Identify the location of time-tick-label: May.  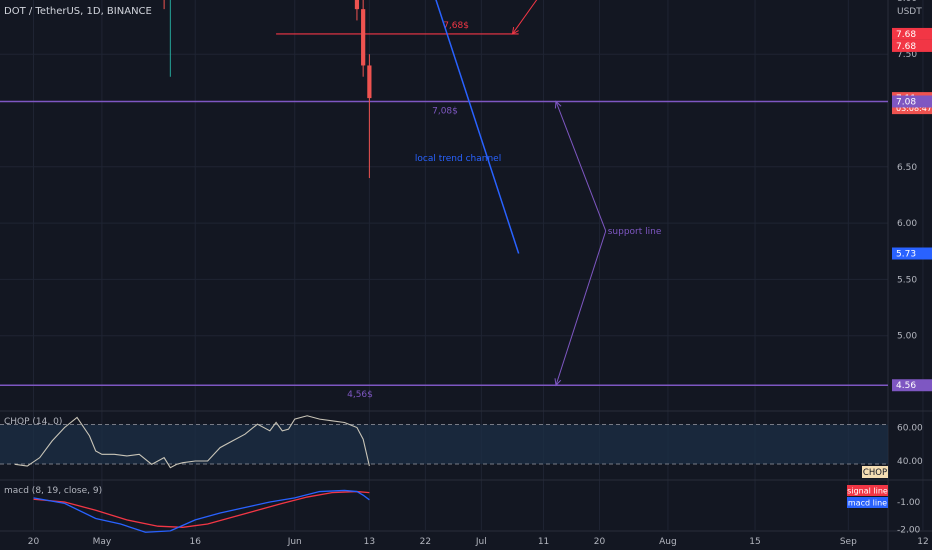
(102, 542).